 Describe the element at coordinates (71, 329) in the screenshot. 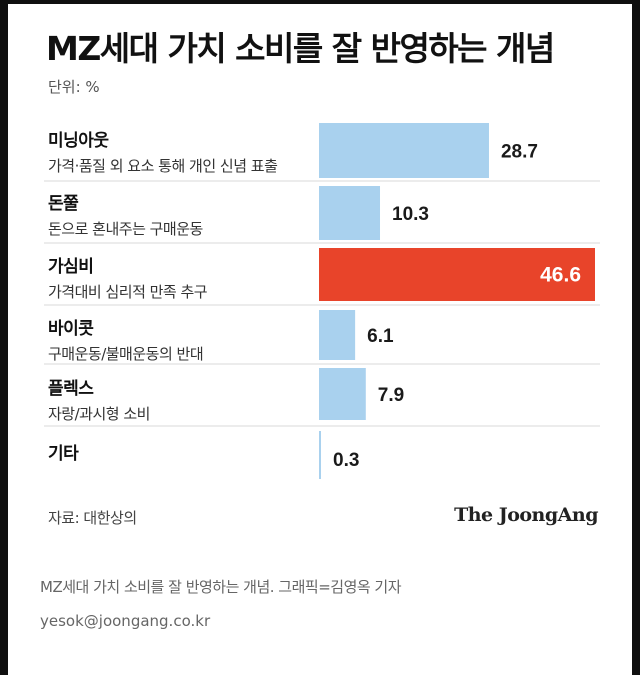

I see `row-name-3: 바이콧` at that location.